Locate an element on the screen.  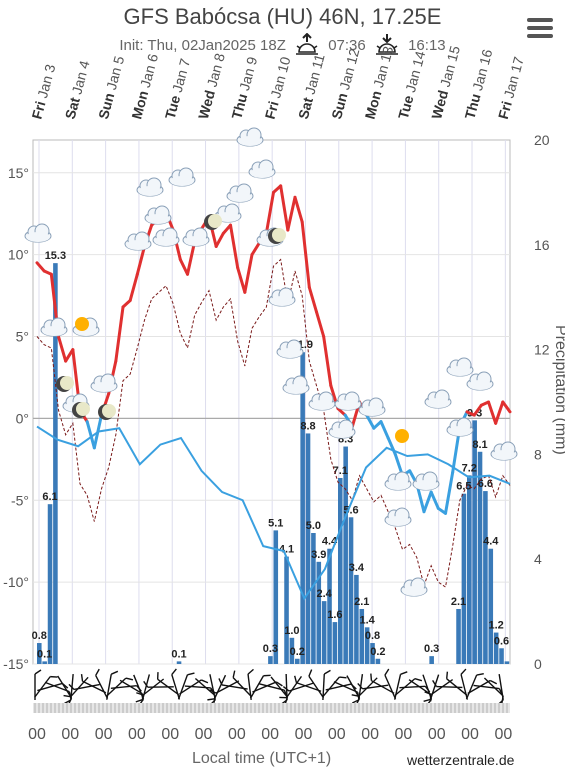
day-label: Wed Jan 8 is located at coordinates (211, 86).